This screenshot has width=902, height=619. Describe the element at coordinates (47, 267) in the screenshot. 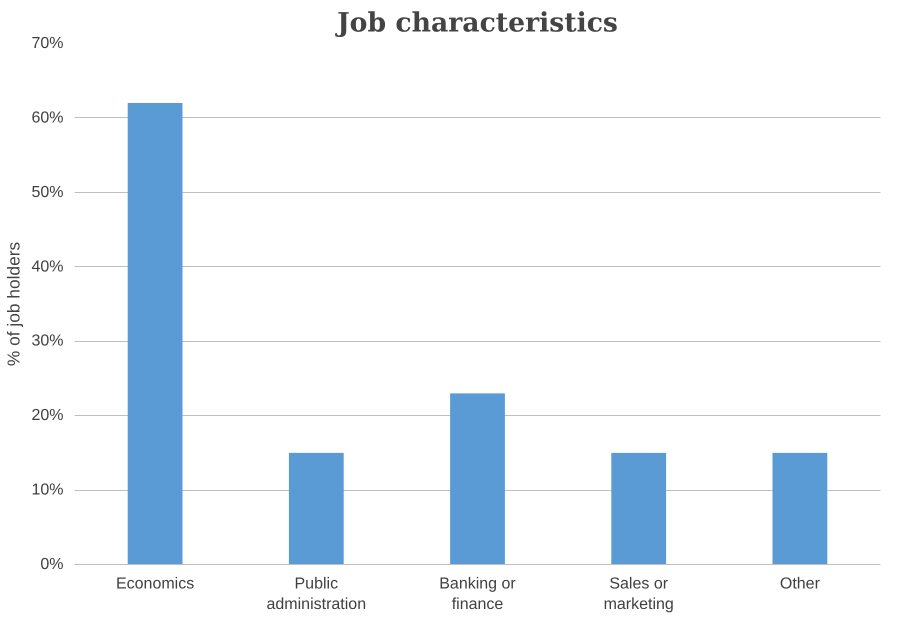

I see `y-tick-label: 40%` at that location.